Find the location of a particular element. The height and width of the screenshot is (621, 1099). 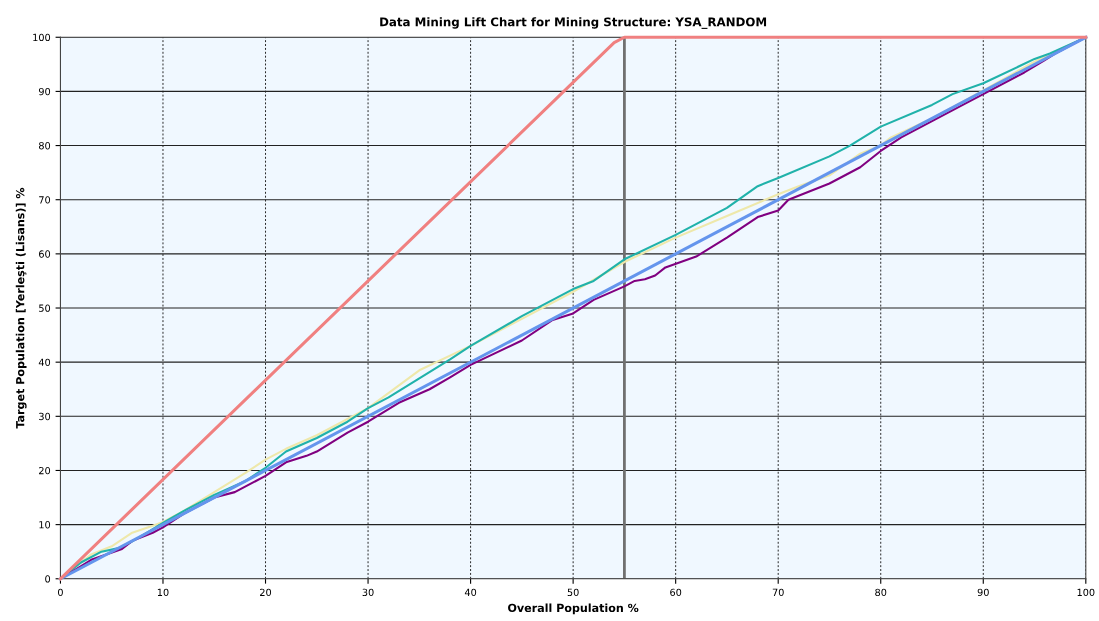

x-tick-label: 90 is located at coordinates (983, 592).